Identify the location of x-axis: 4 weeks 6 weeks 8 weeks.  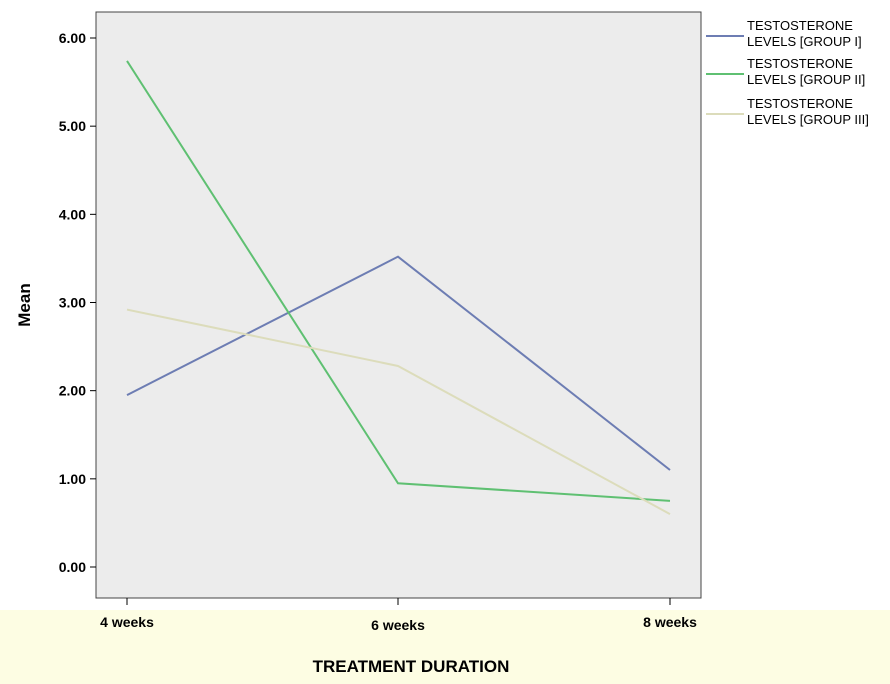
(398, 615).